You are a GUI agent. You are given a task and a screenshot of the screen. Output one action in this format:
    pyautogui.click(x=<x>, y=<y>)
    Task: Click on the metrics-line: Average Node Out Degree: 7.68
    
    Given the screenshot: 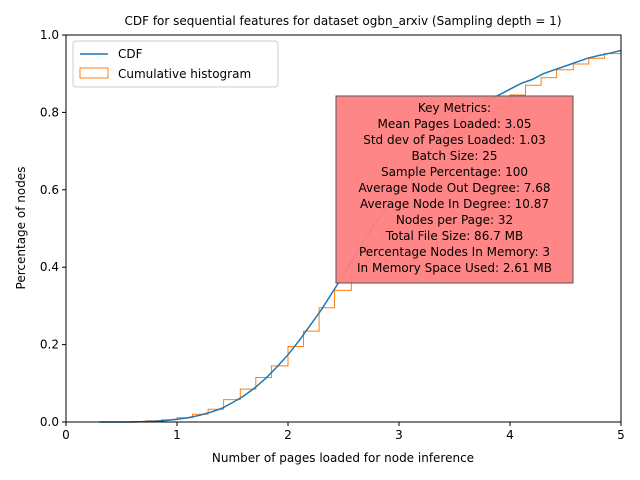 What is the action you would take?
    pyautogui.click(x=454, y=188)
    